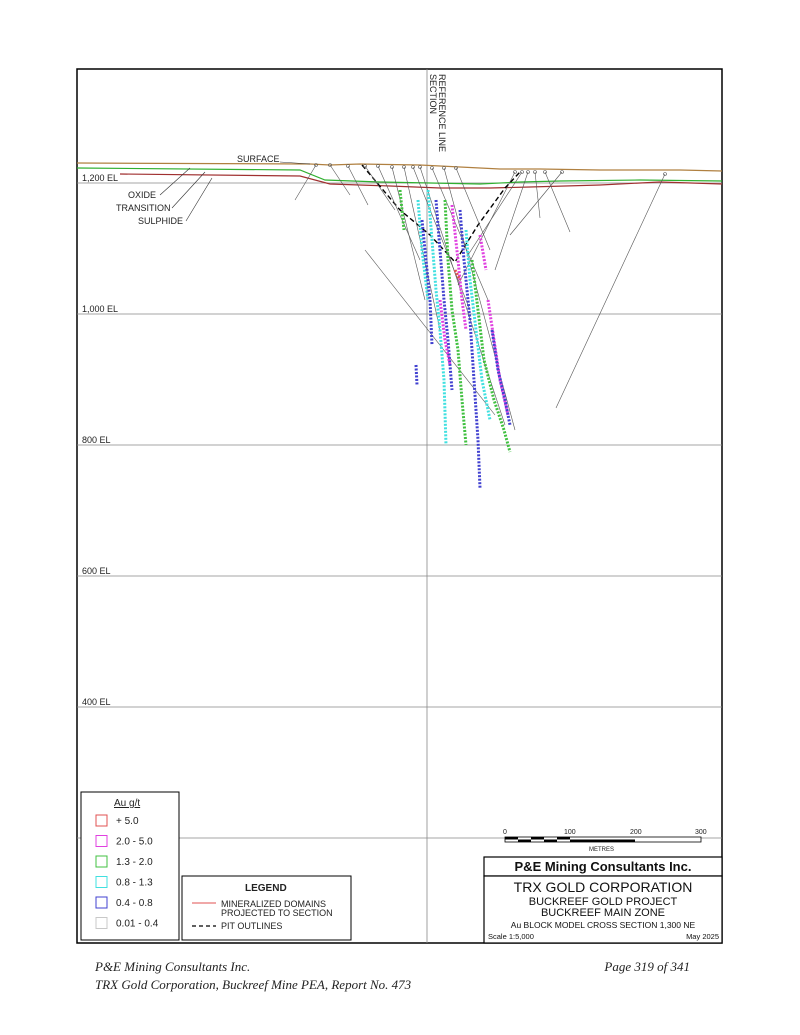 This screenshot has width=800, height=1035. Describe the element at coordinates (134, 862) in the screenshot. I see `au-legend-label: 1.3 - 2.0` at that location.